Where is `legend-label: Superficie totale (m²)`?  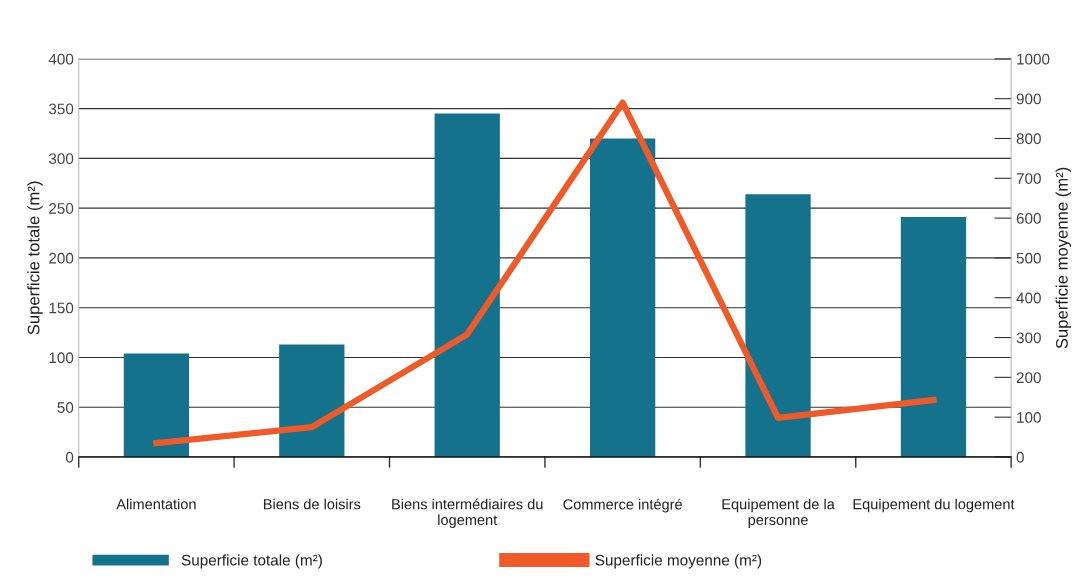
legend-label: Superficie totale (m²) is located at coordinates (251, 561).